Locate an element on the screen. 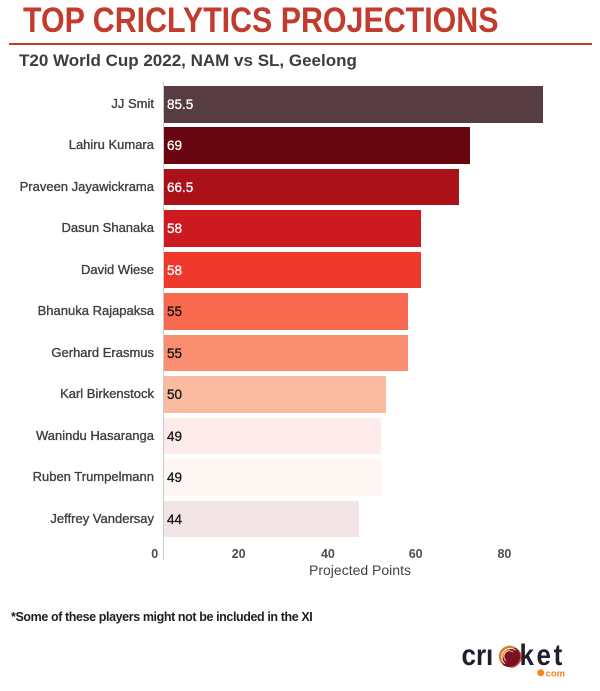  svg-text: ket is located at coordinates (542, 655).